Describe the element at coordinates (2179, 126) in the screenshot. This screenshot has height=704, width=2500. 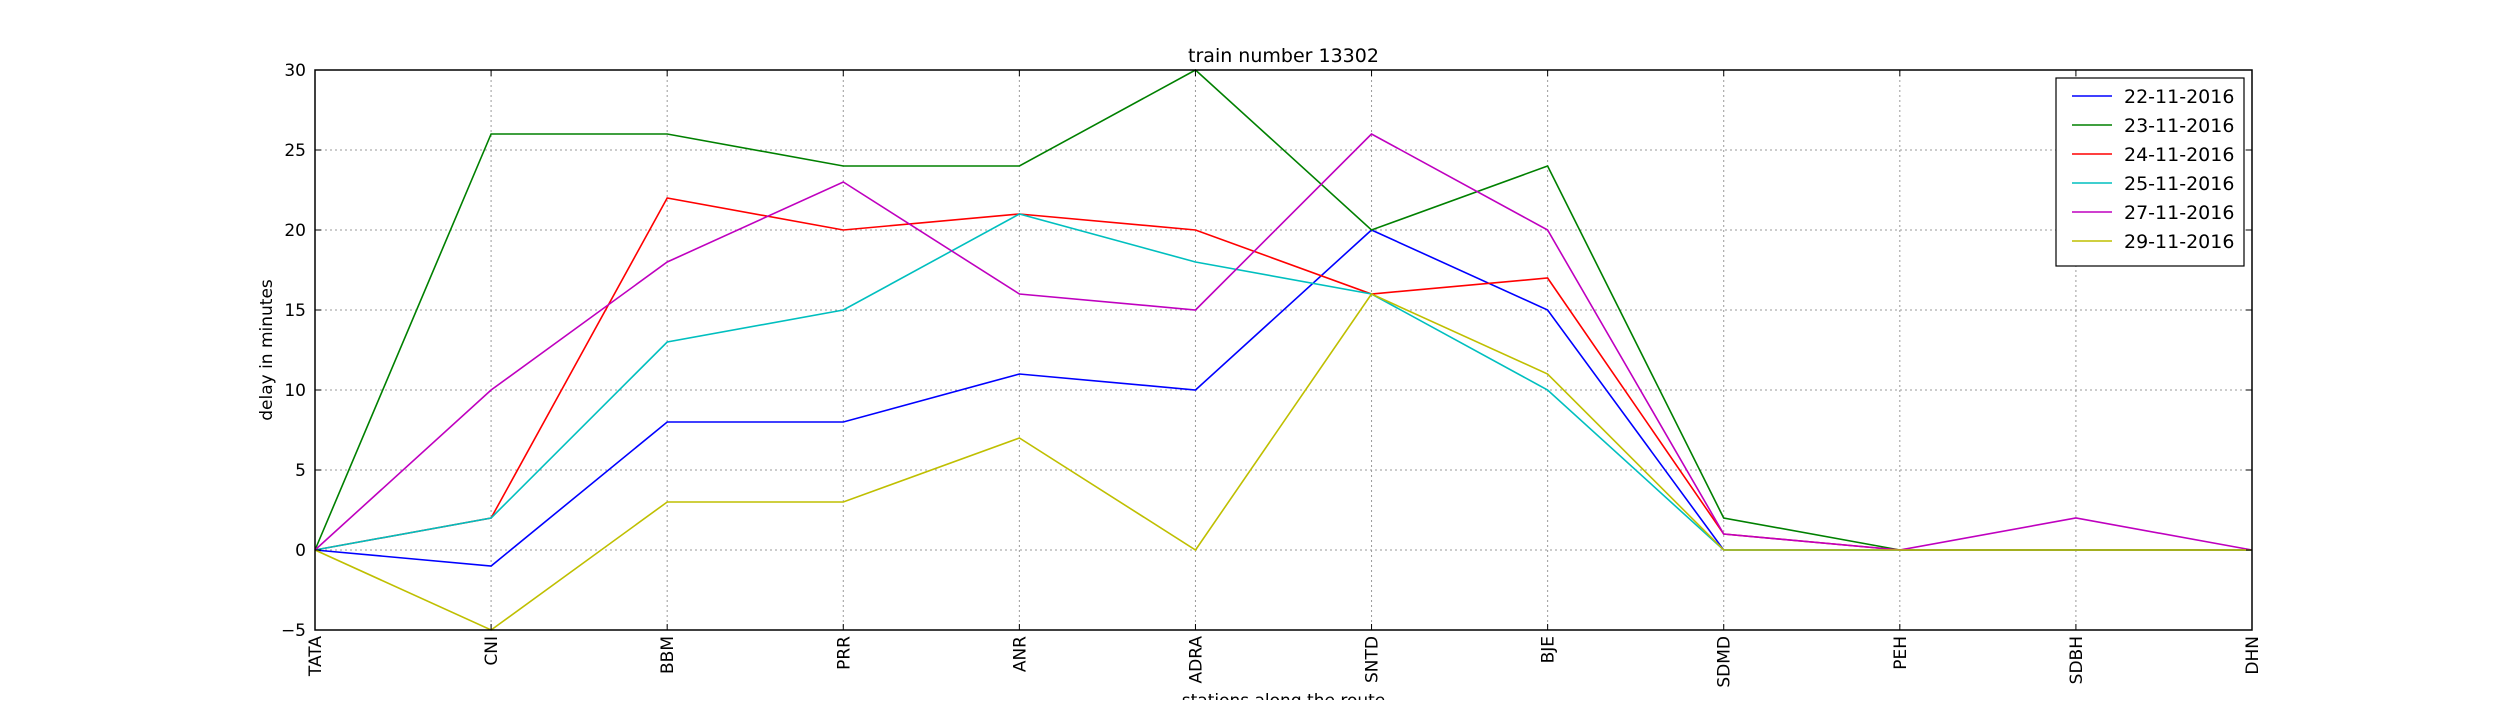
I see `legend-label: 23-11-2016` at that location.